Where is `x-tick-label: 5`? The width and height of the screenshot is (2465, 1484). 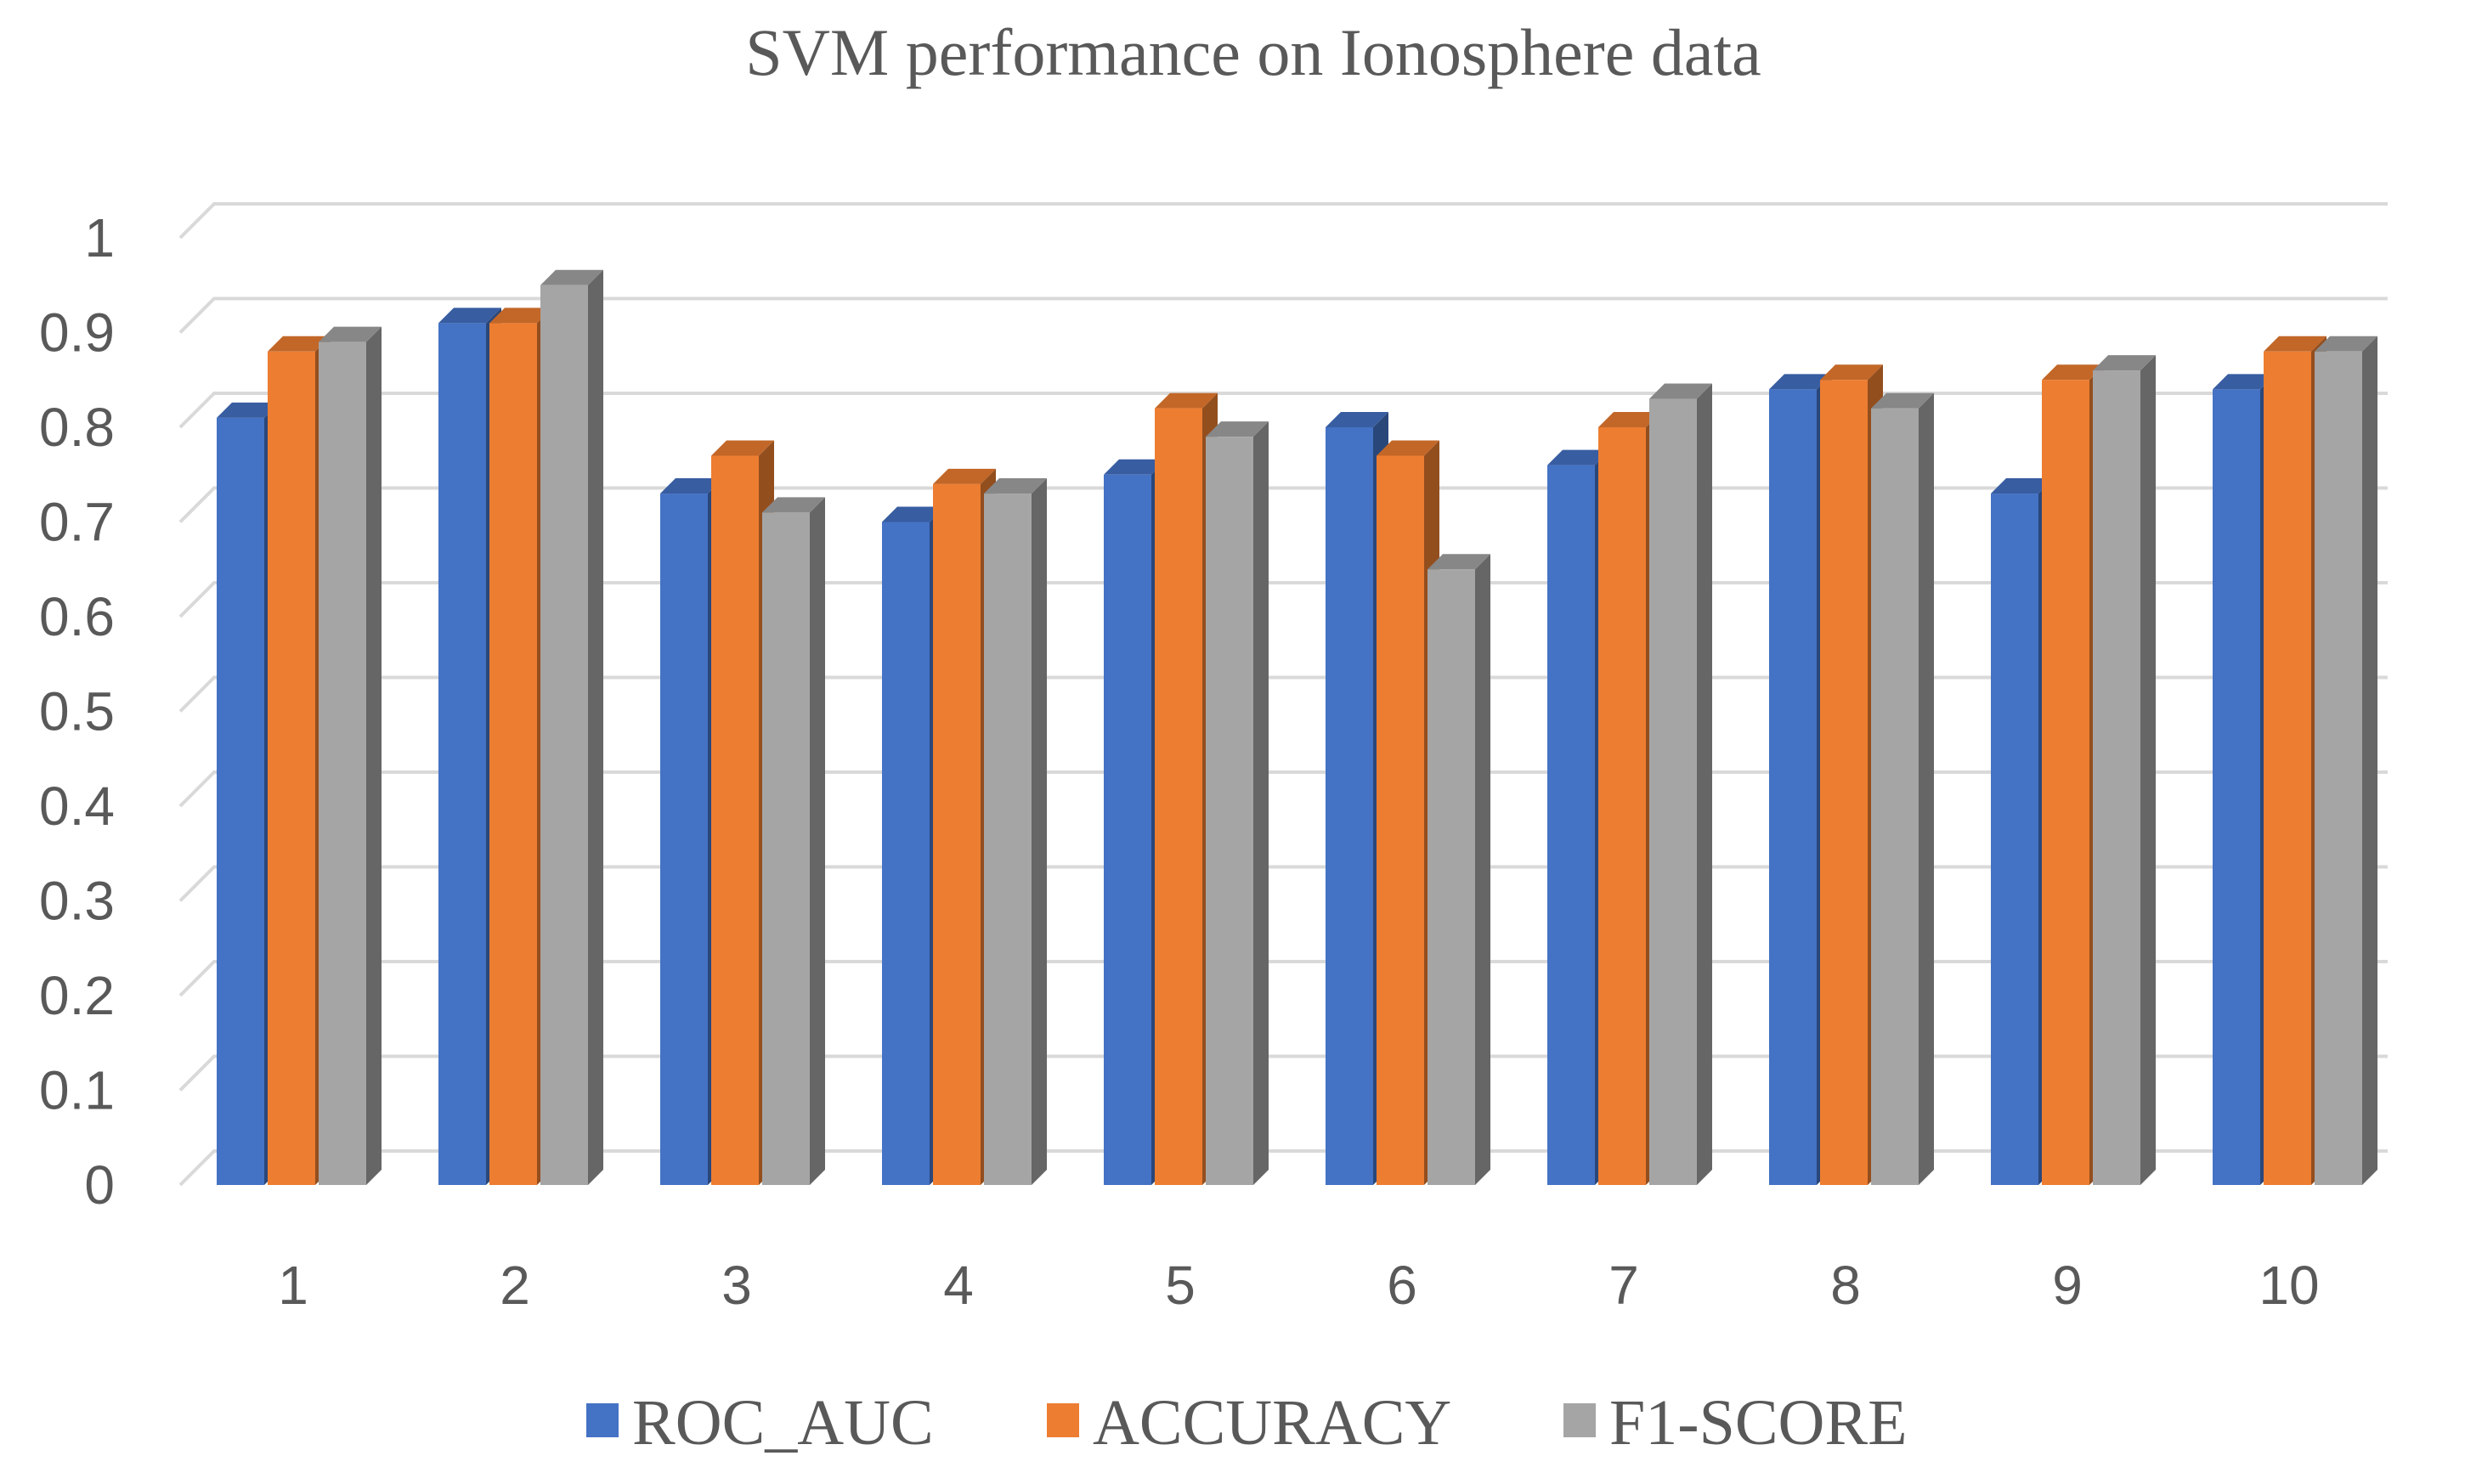
x-tick-label: 5 is located at coordinates (1180, 1285).